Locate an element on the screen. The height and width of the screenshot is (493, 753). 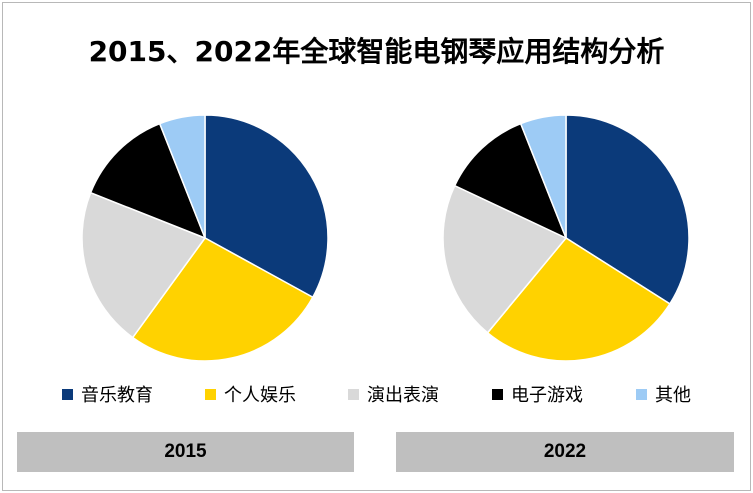
year-label-2022: 2022 is located at coordinates (565, 452).